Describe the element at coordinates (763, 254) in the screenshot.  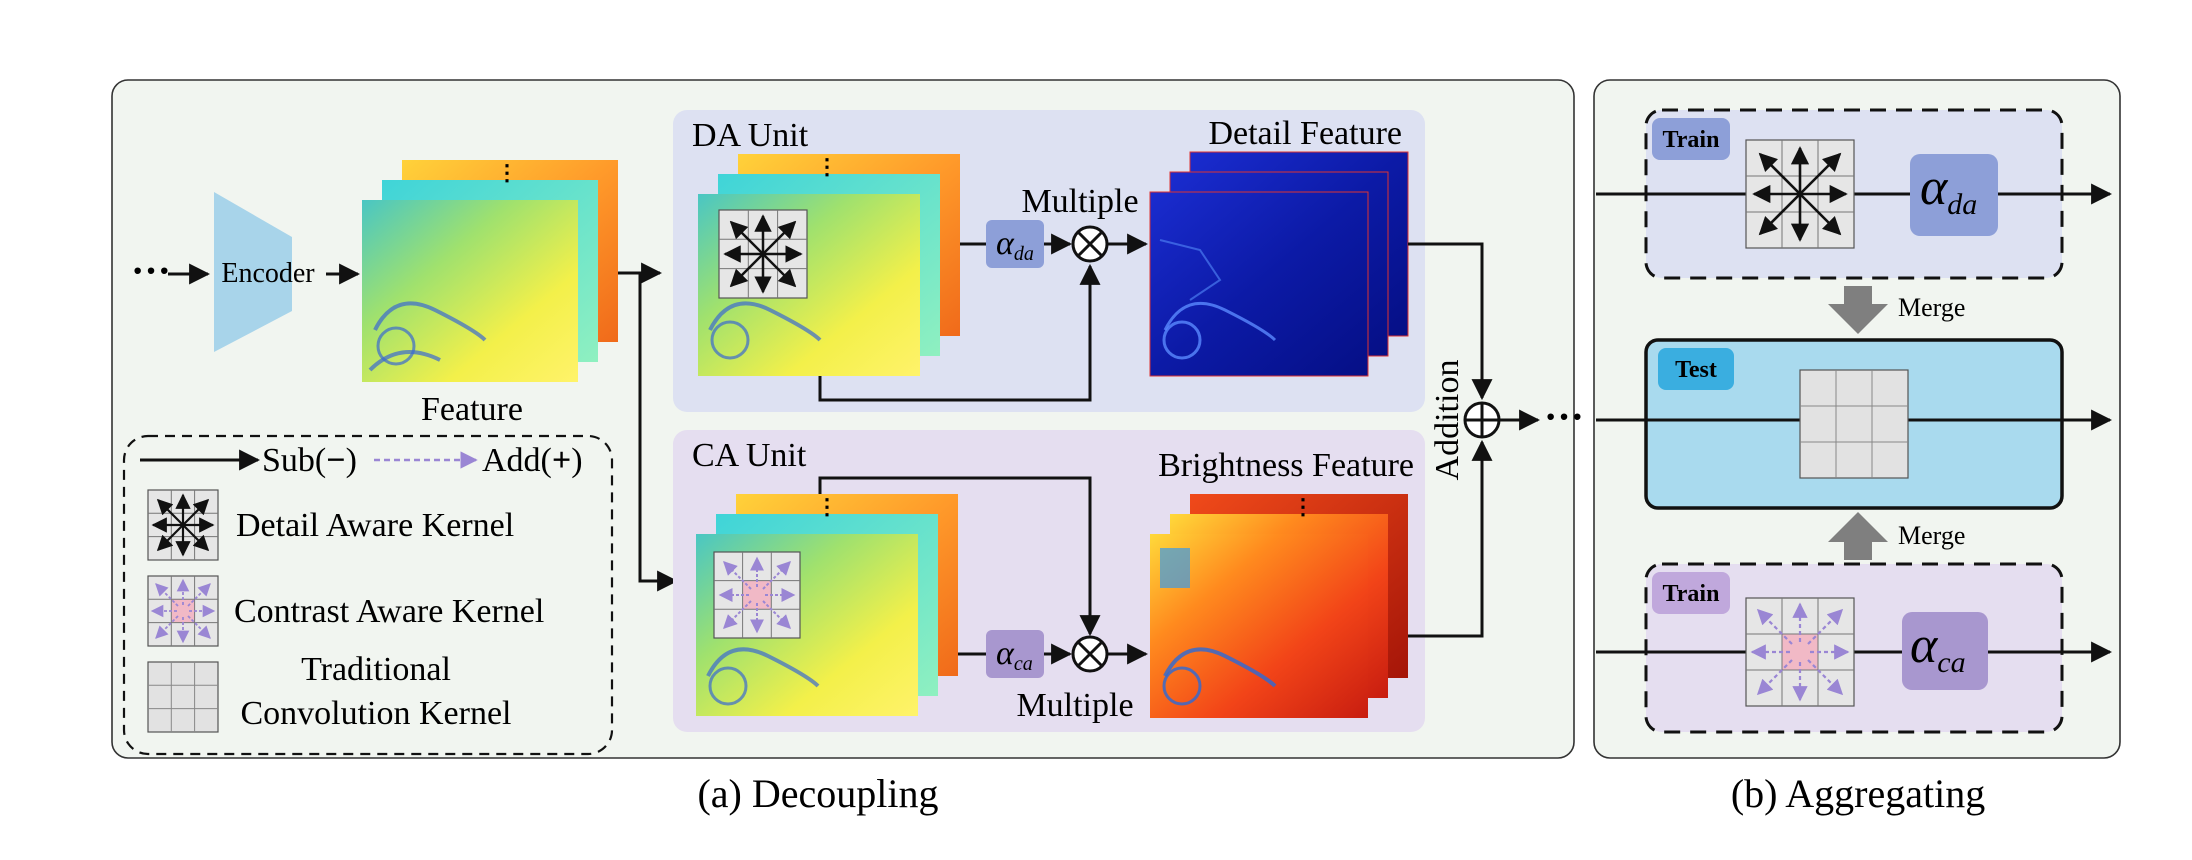
I see `da-kernel-icon` at that location.